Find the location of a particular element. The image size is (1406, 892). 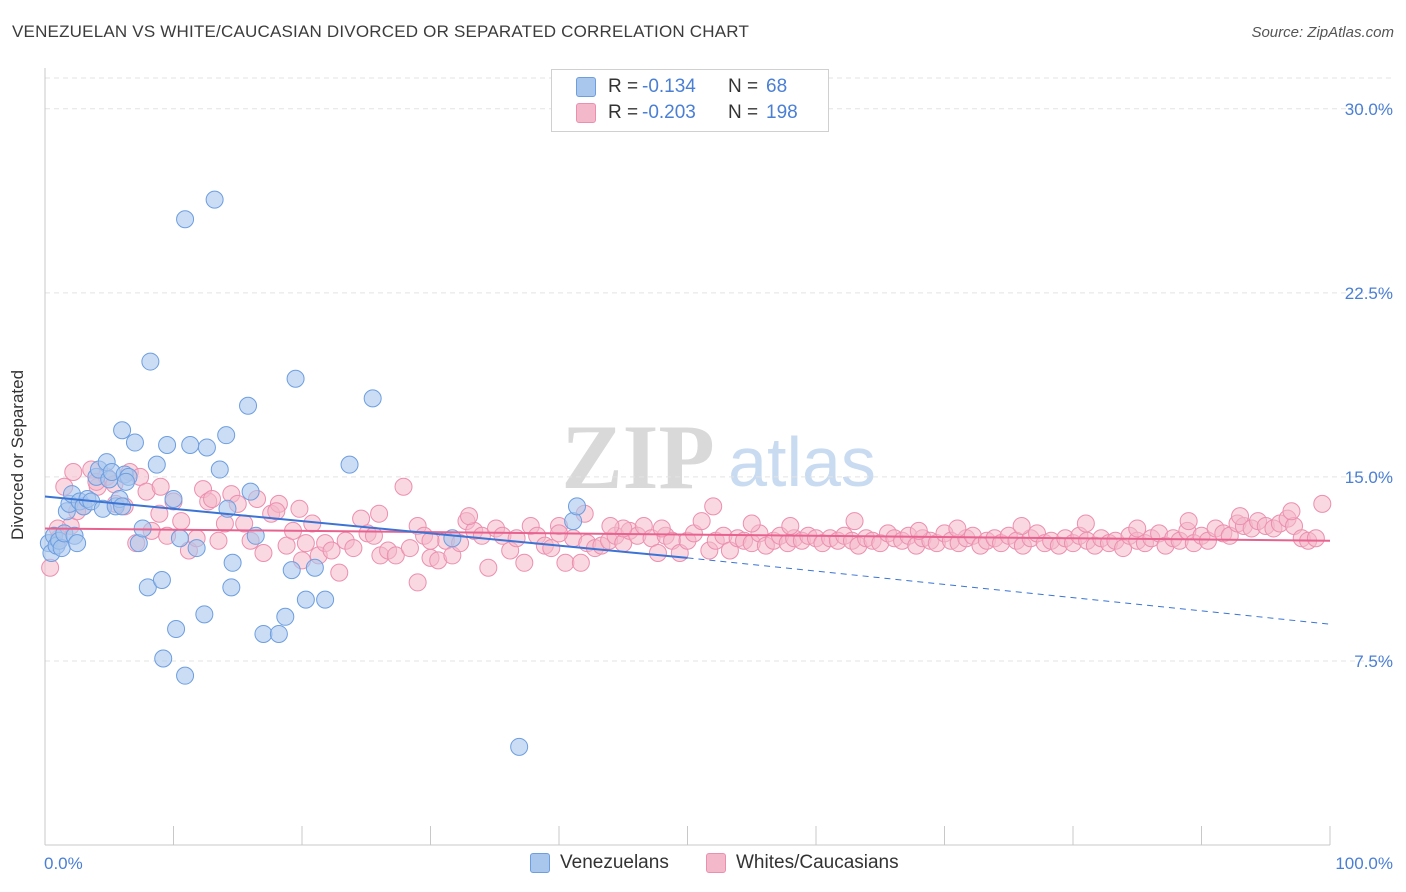

n-label: N = is located at coordinates (743, 86).